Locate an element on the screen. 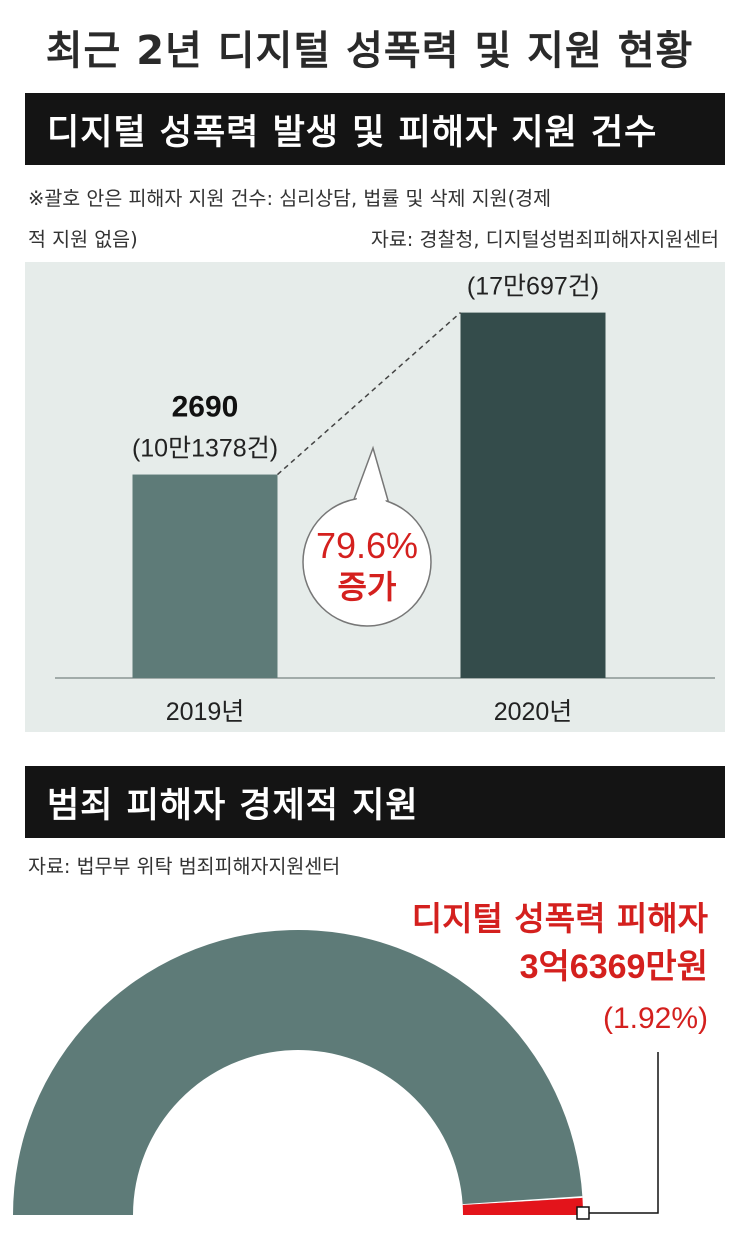 Image resolution: width=739 pixels, height=1240 pixels. total-label: 전체 지원금액 is located at coordinates (298, 1139).